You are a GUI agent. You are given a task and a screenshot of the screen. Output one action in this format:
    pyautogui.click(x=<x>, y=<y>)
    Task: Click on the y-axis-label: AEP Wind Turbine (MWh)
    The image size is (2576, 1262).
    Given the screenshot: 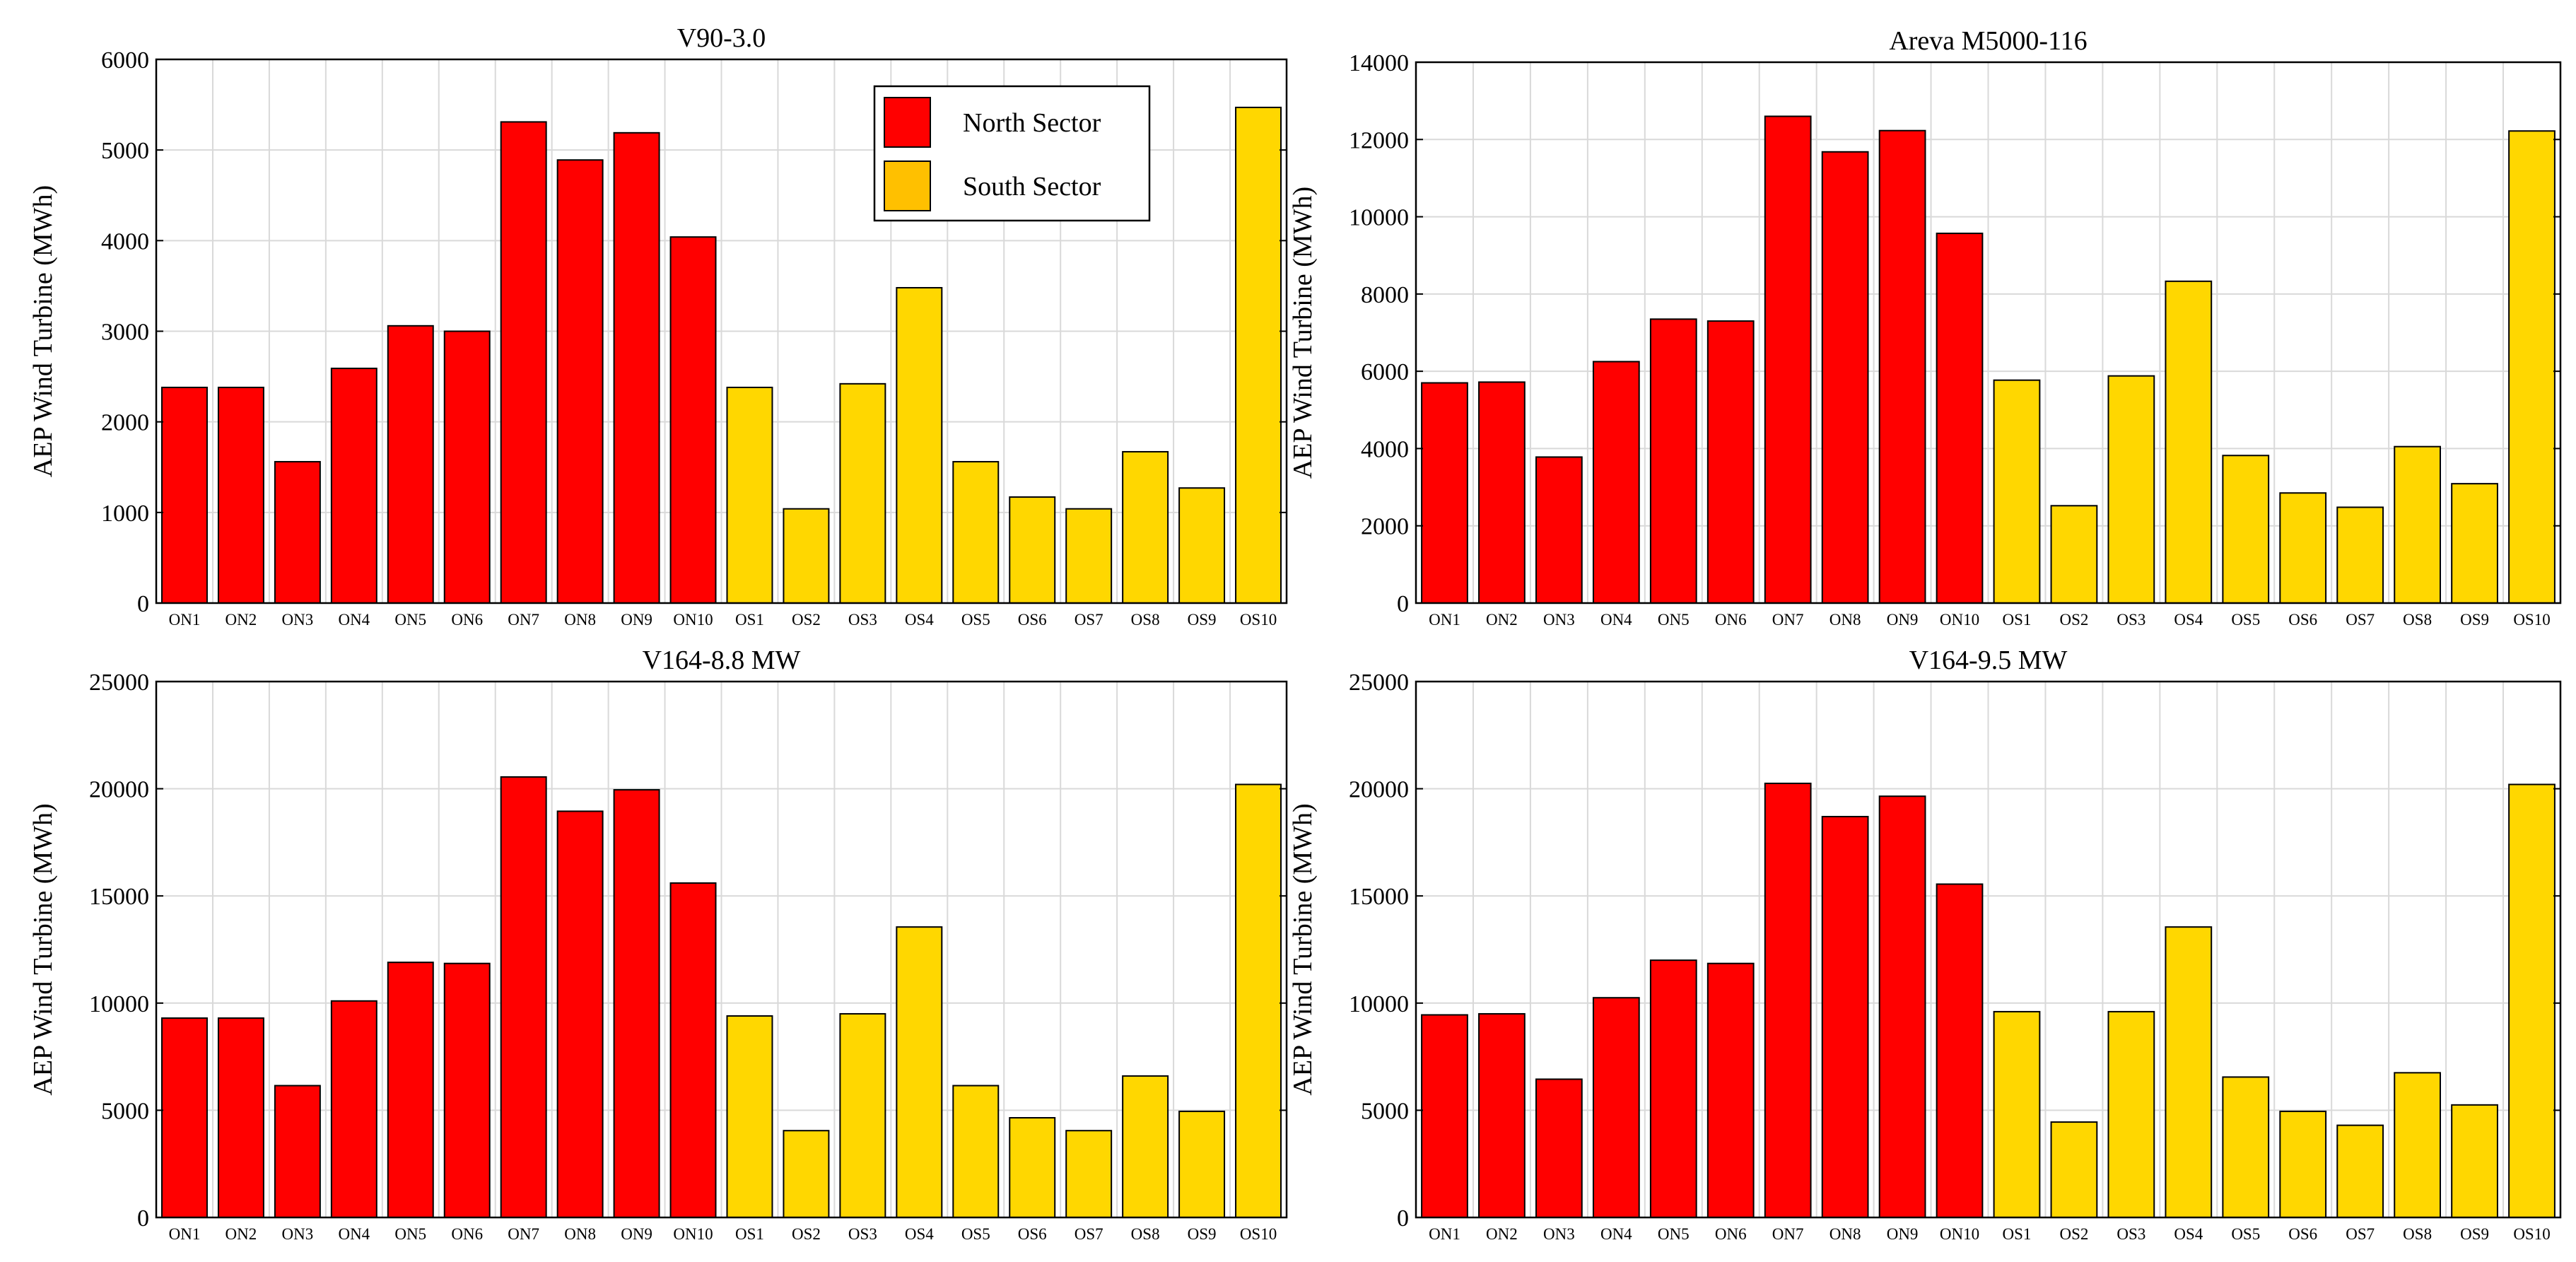 What is the action you would take?
    pyautogui.click(x=43, y=331)
    